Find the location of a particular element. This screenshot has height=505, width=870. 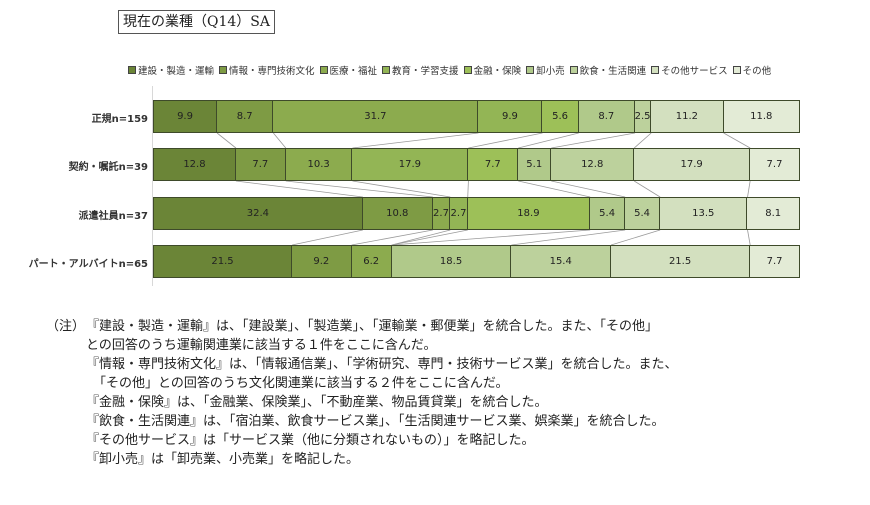

stacked-bar: 9.9 8.7 31.7 9.9 5.6 8.7 2.5 11.2 11.8 is located at coordinates (476, 116).